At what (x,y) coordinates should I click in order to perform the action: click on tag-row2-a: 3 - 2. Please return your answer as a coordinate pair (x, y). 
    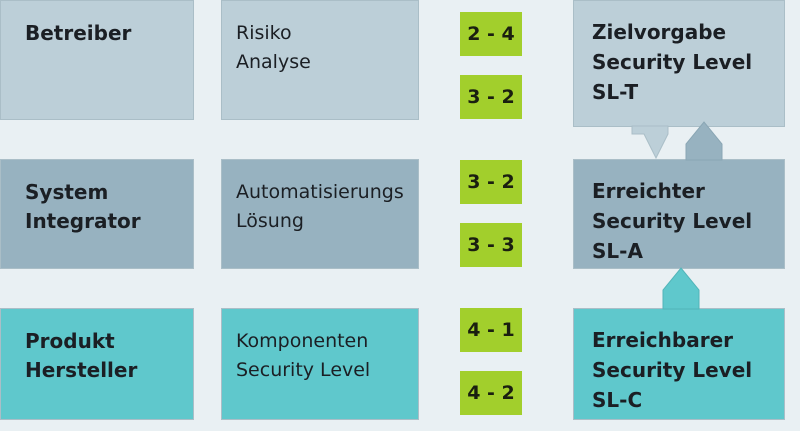
    Looking at the image, I should click on (491, 182).